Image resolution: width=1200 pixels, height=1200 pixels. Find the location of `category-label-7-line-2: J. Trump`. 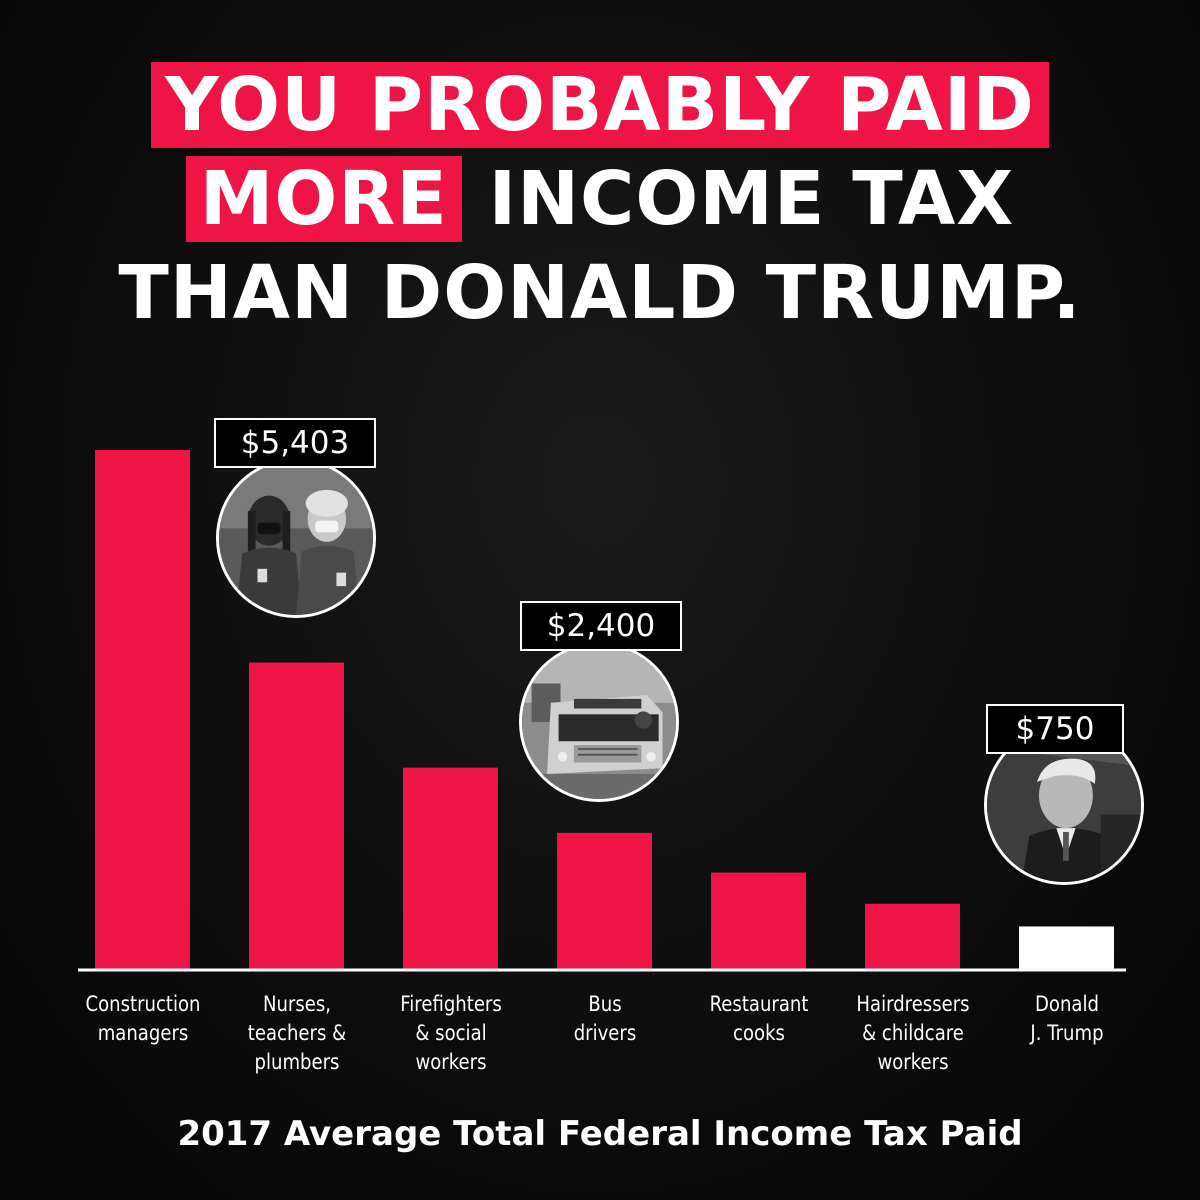

category-label-7-line-2: J. Trump is located at coordinates (1066, 1033).